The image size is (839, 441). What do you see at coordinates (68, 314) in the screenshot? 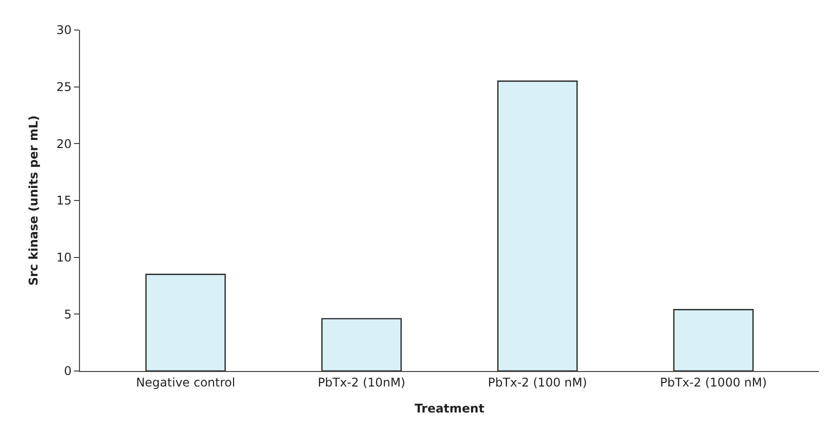
I see `y-tick-label: 5` at bounding box center [68, 314].